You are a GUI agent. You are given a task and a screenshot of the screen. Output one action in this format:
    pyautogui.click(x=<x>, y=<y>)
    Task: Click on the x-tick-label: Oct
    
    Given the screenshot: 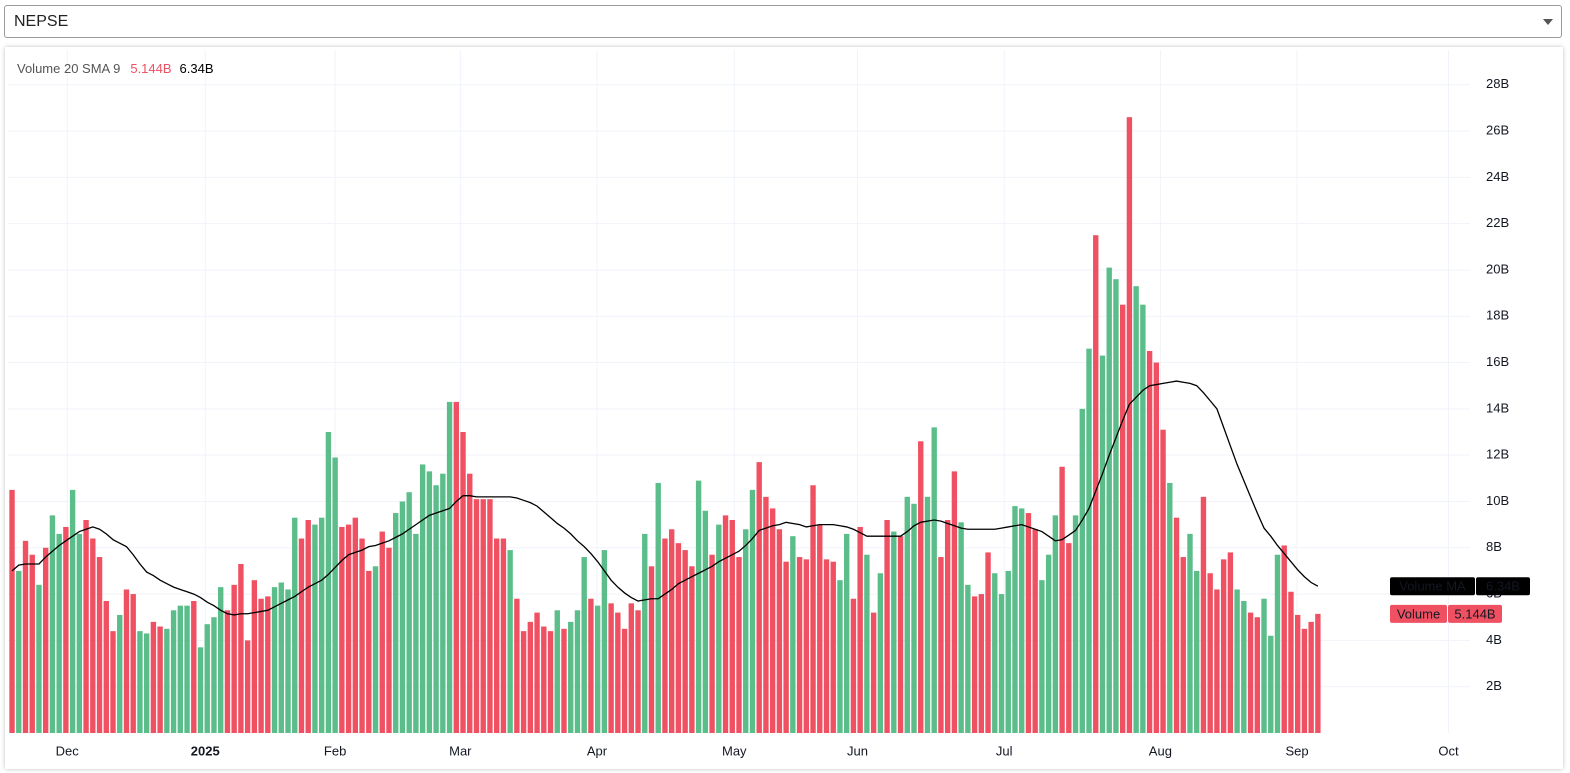 What is the action you would take?
    pyautogui.click(x=1448, y=750)
    